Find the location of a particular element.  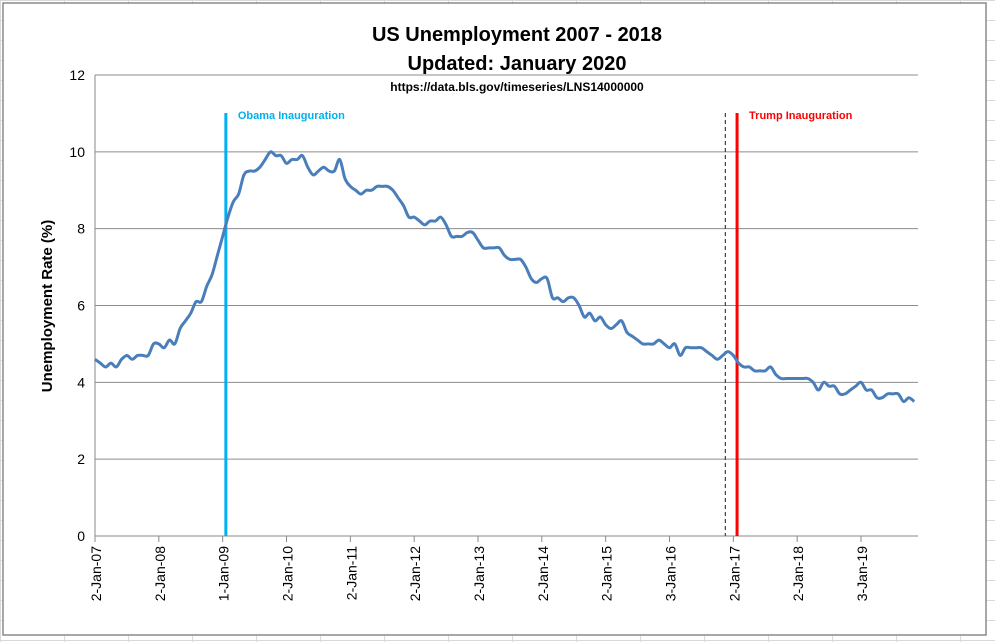

x-tick-label: 2-Jan-11 is located at coordinates (351, 573).